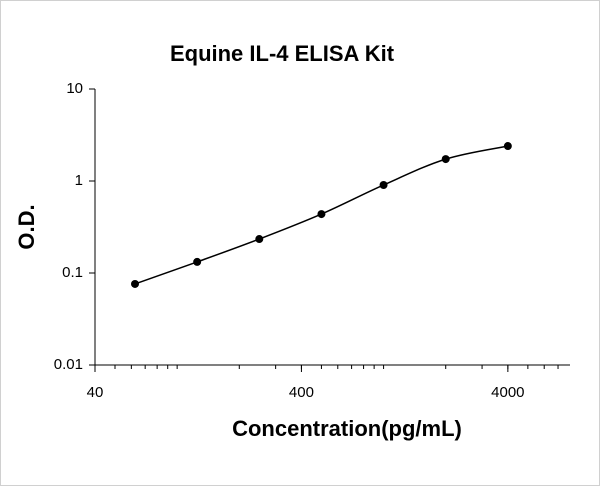 The image size is (600, 486). I want to click on x-tick-label: 4000, so click(507, 392).